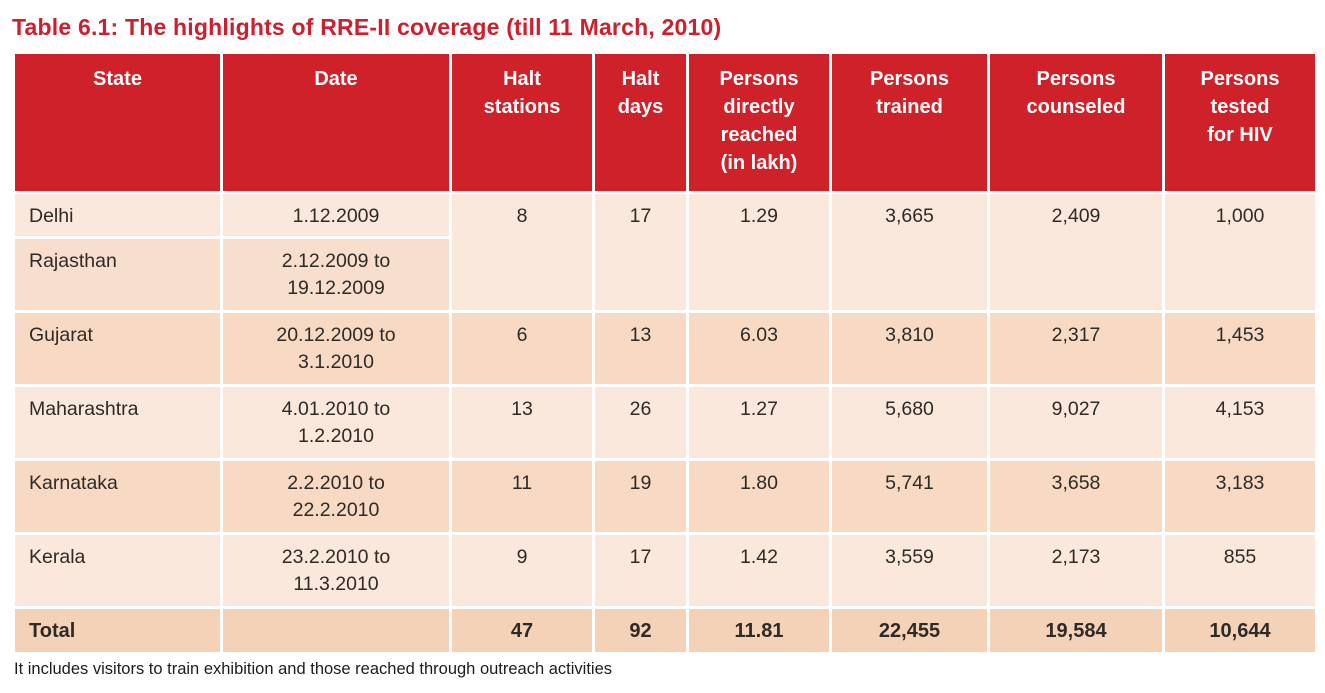 This screenshot has height=693, width=1325. What do you see at coordinates (522, 631) in the screenshot?
I see `cell-halt-stations: 47` at bounding box center [522, 631].